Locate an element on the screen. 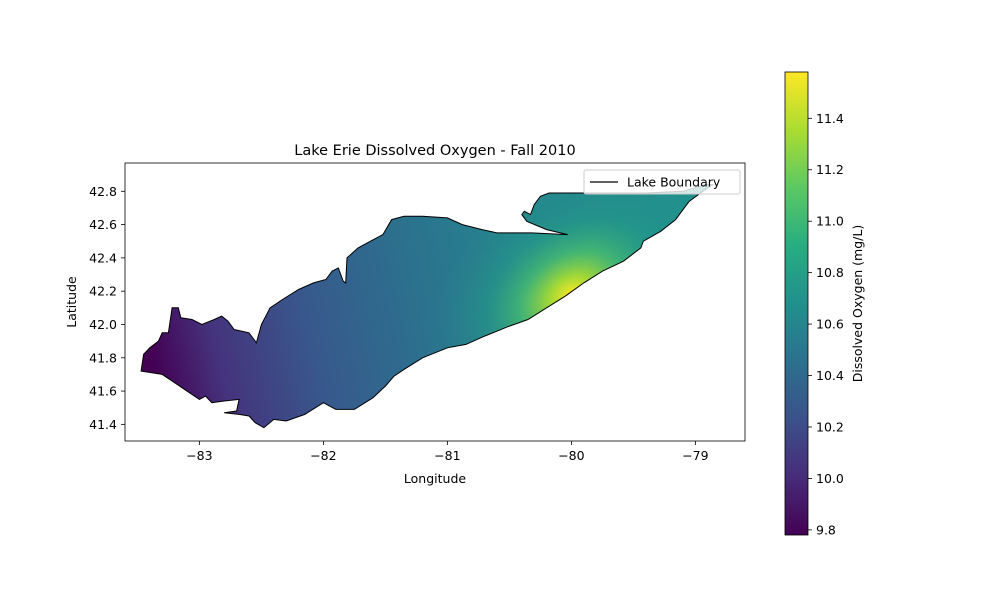 The height and width of the screenshot is (604, 1000). x-tick-label: −79 is located at coordinates (695, 455).